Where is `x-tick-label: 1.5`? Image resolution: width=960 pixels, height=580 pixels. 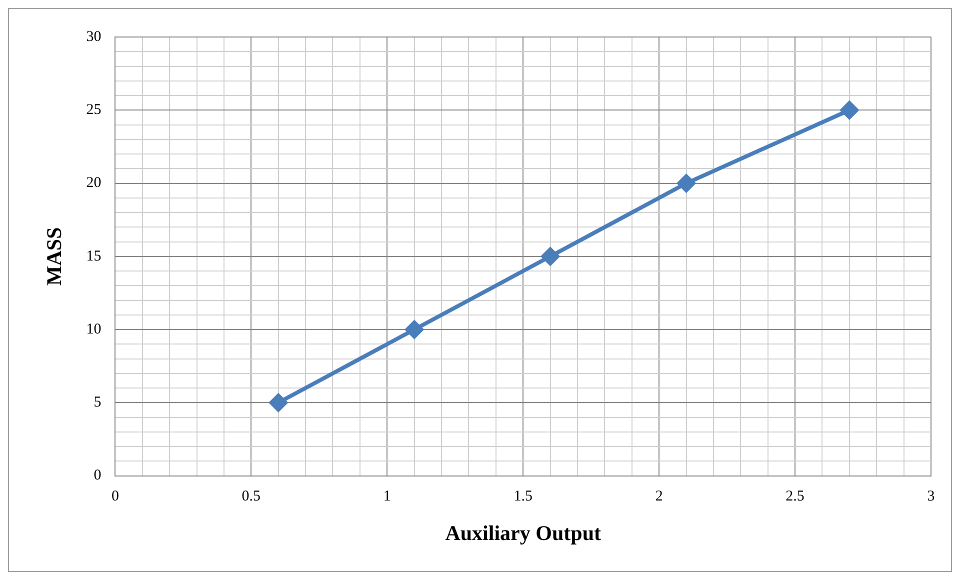
x-tick-label: 1.5 is located at coordinates (523, 496).